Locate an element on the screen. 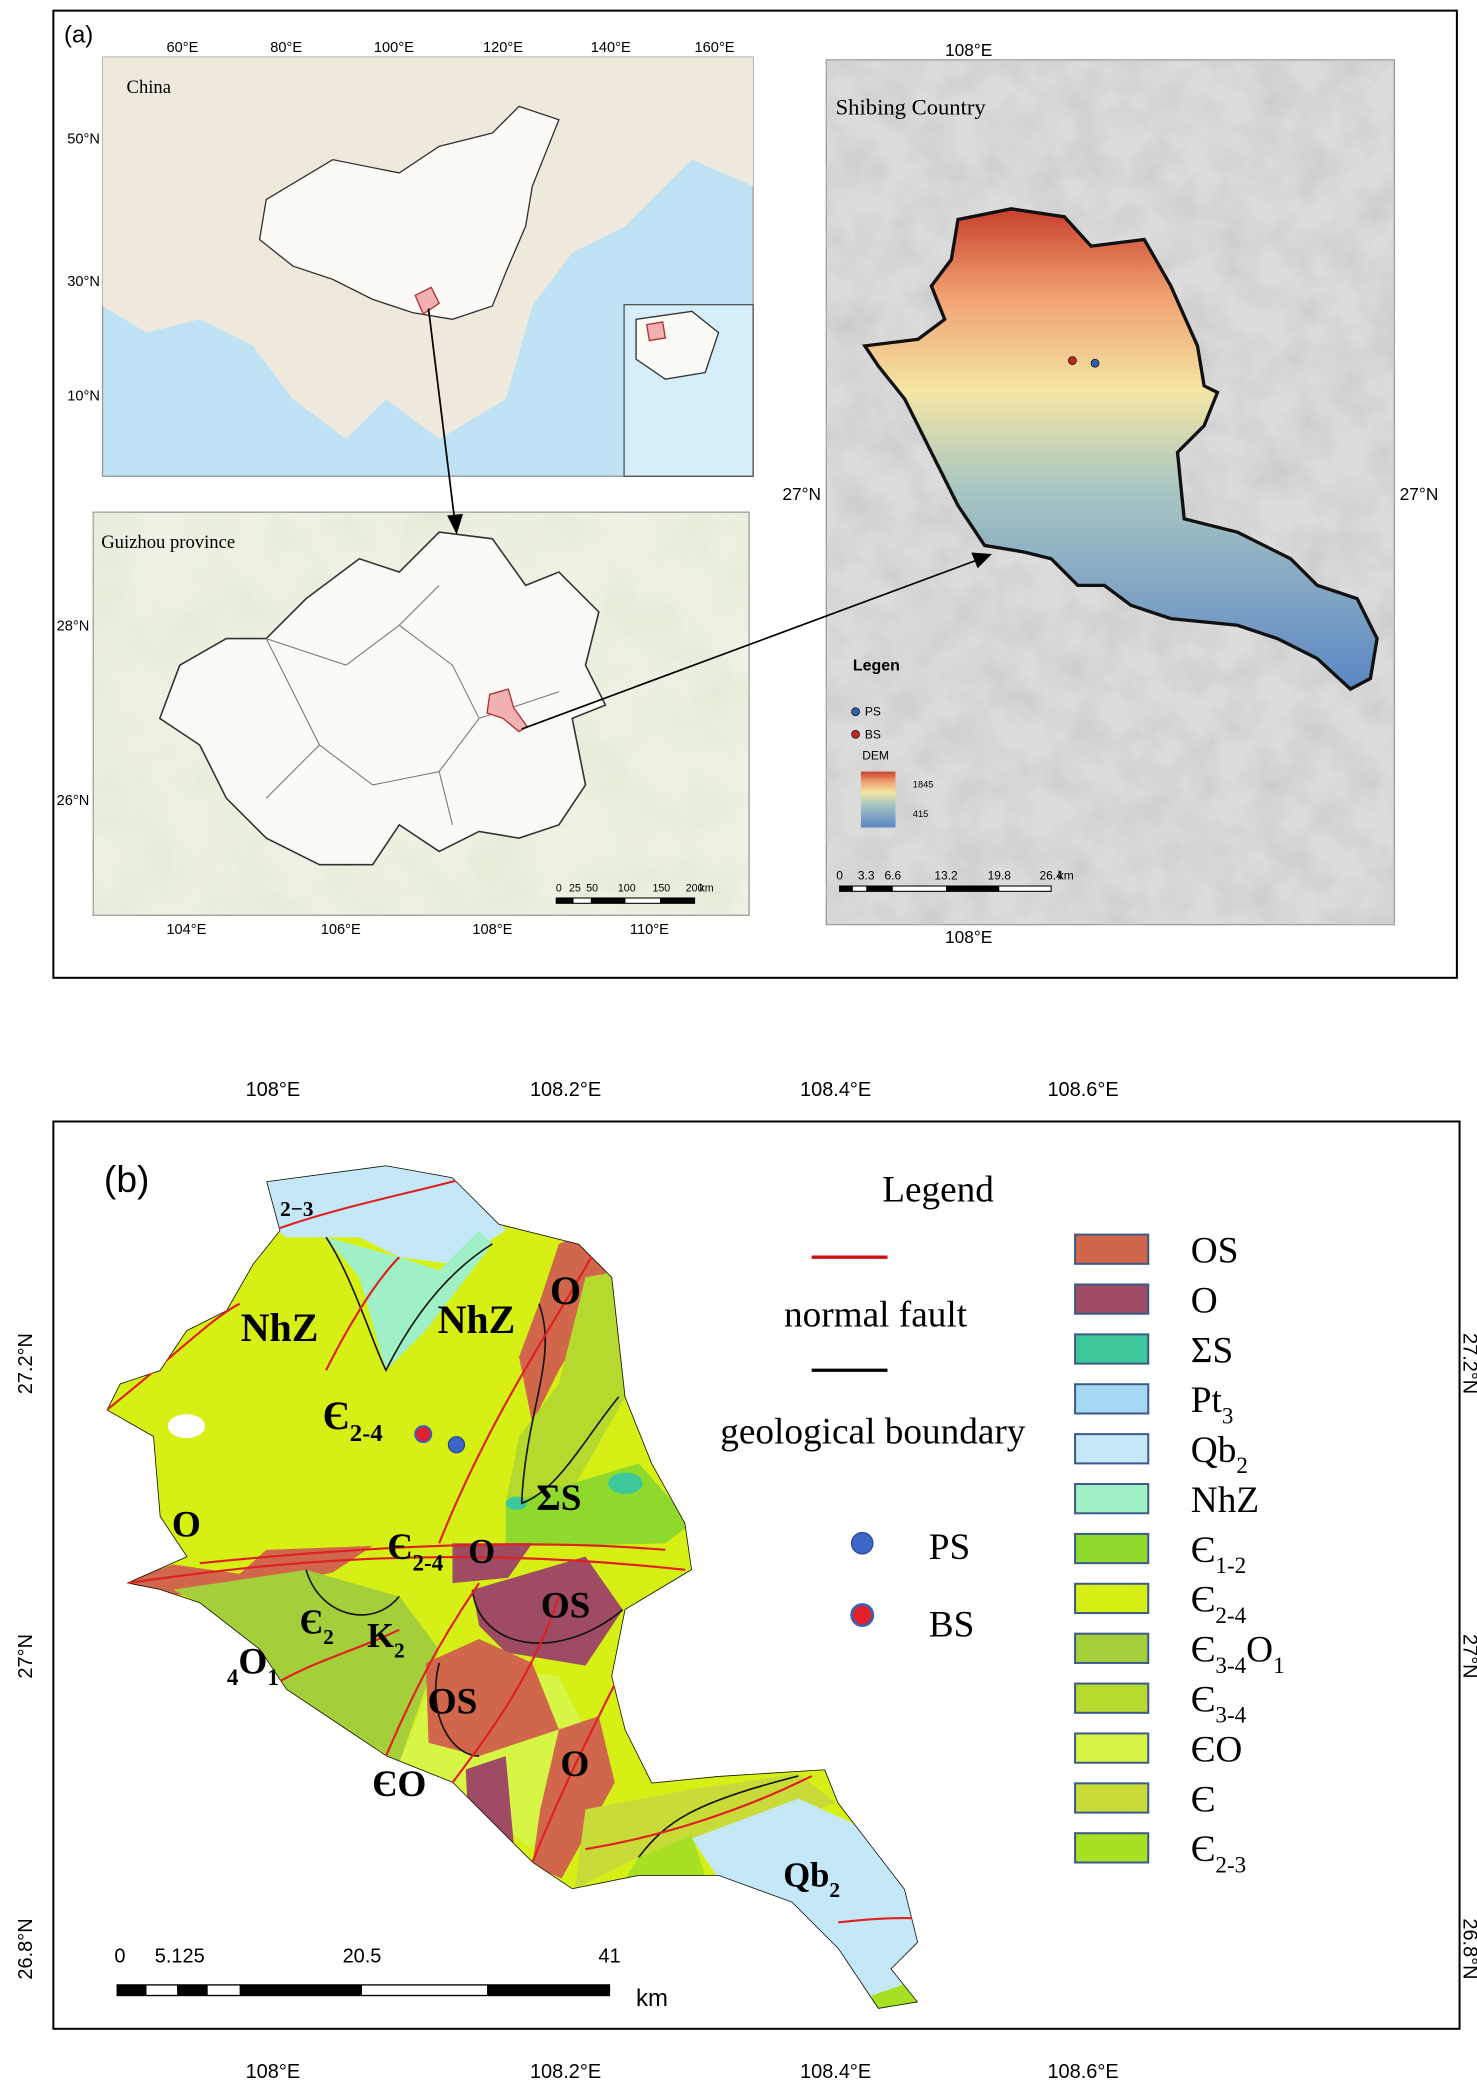 The height and width of the screenshot is (2086, 1477). geo-hole is located at coordinates (186, 1426).